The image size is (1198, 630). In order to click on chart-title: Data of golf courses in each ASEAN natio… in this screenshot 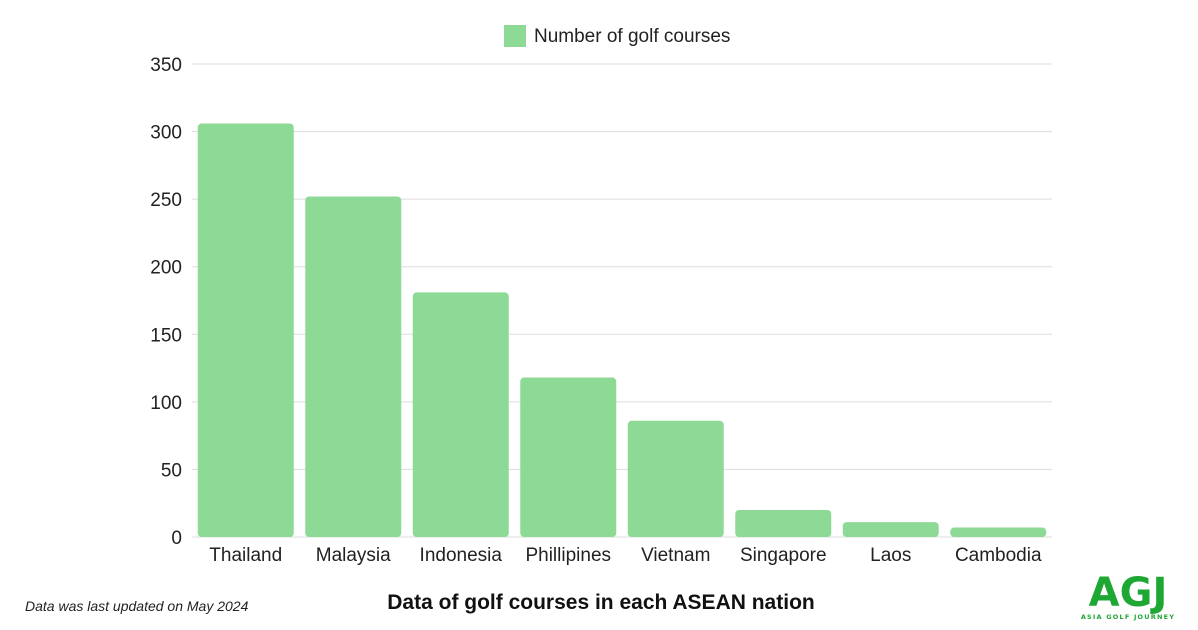, I will do `click(600, 602)`.